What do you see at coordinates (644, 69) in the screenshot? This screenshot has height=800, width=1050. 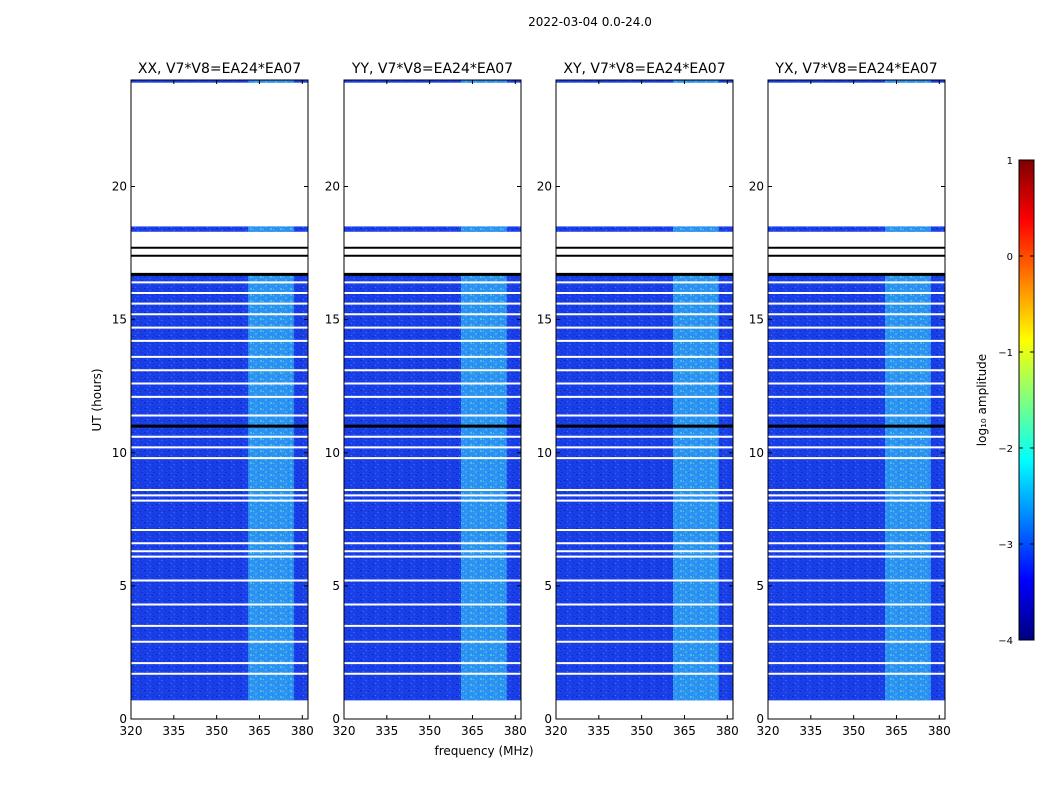 I see `panel-title: XY, V7*V8=EA24*EA07` at bounding box center [644, 69].